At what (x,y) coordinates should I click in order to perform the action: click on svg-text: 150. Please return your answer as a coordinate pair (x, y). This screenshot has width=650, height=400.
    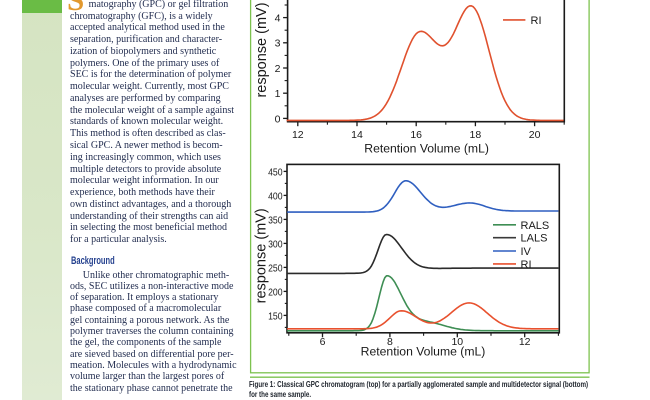
    Looking at the image, I should click on (275, 316).